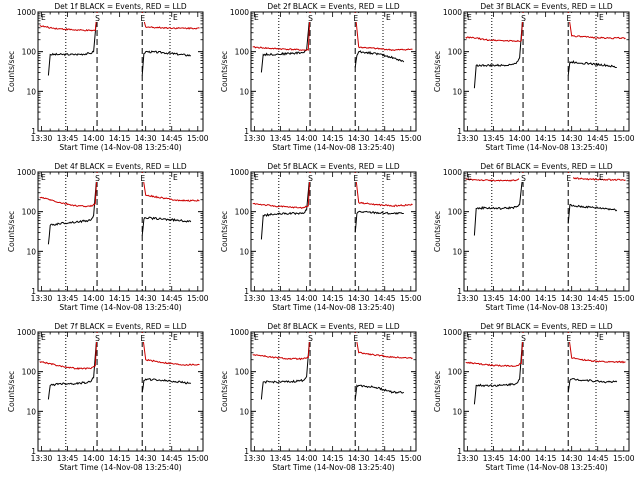  Describe the element at coordinates (120, 326) in the screenshot. I see `chart-title: Det 7f BLACK = Events, RED = LLD` at that location.